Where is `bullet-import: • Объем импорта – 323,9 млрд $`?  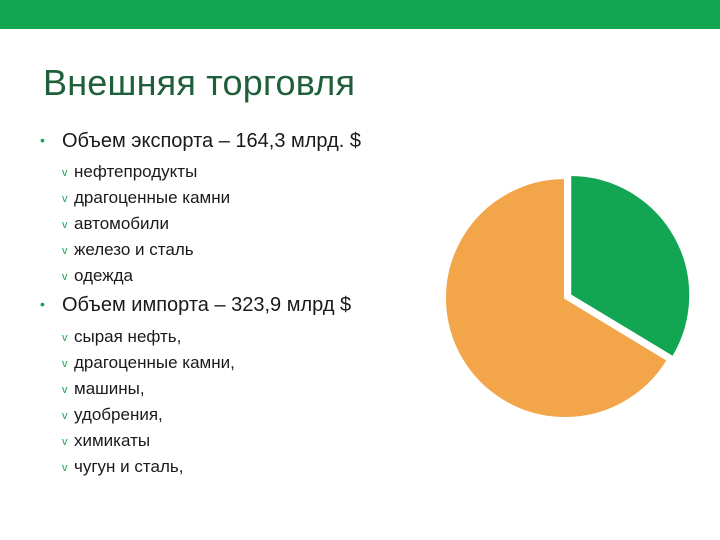 bullet-import: • Объем импорта – 323,9 млрд $ is located at coordinates (193, 305).